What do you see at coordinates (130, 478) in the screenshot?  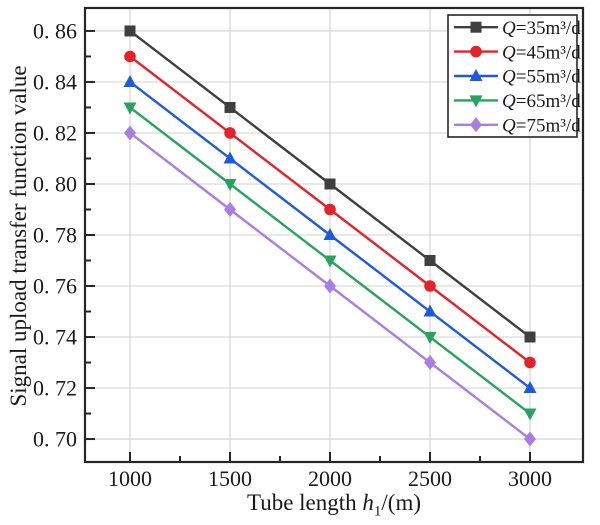 I see `x-tick-label: 1000` at bounding box center [130, 478].